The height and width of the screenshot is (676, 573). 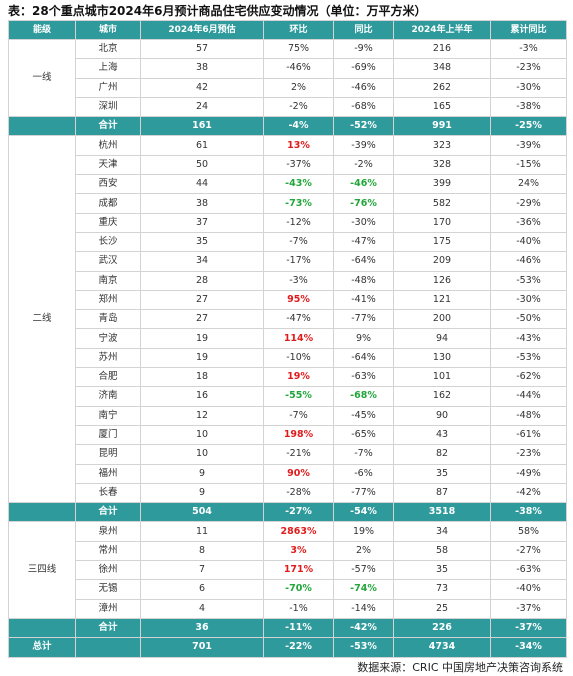 I want to click on cell: -62%, so click(x=528, y=377).